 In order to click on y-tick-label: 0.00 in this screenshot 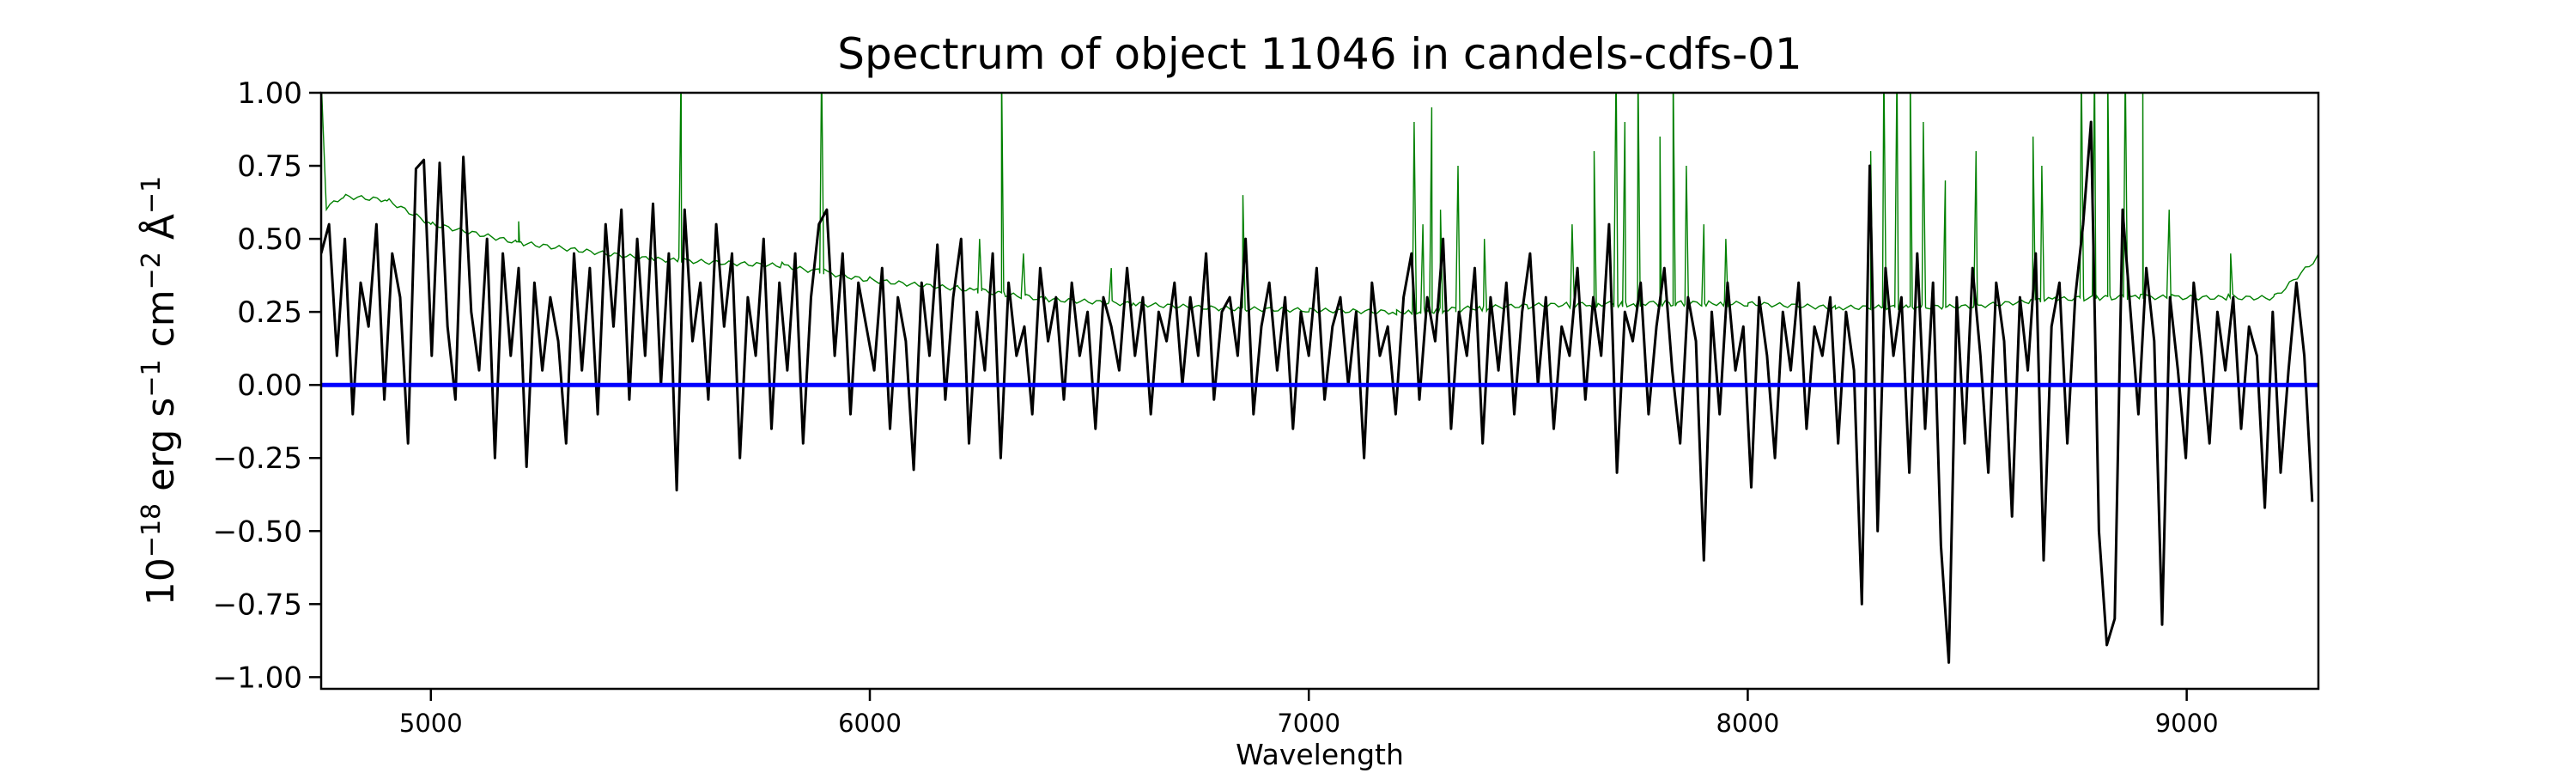, I will do `click(269, 385)`.